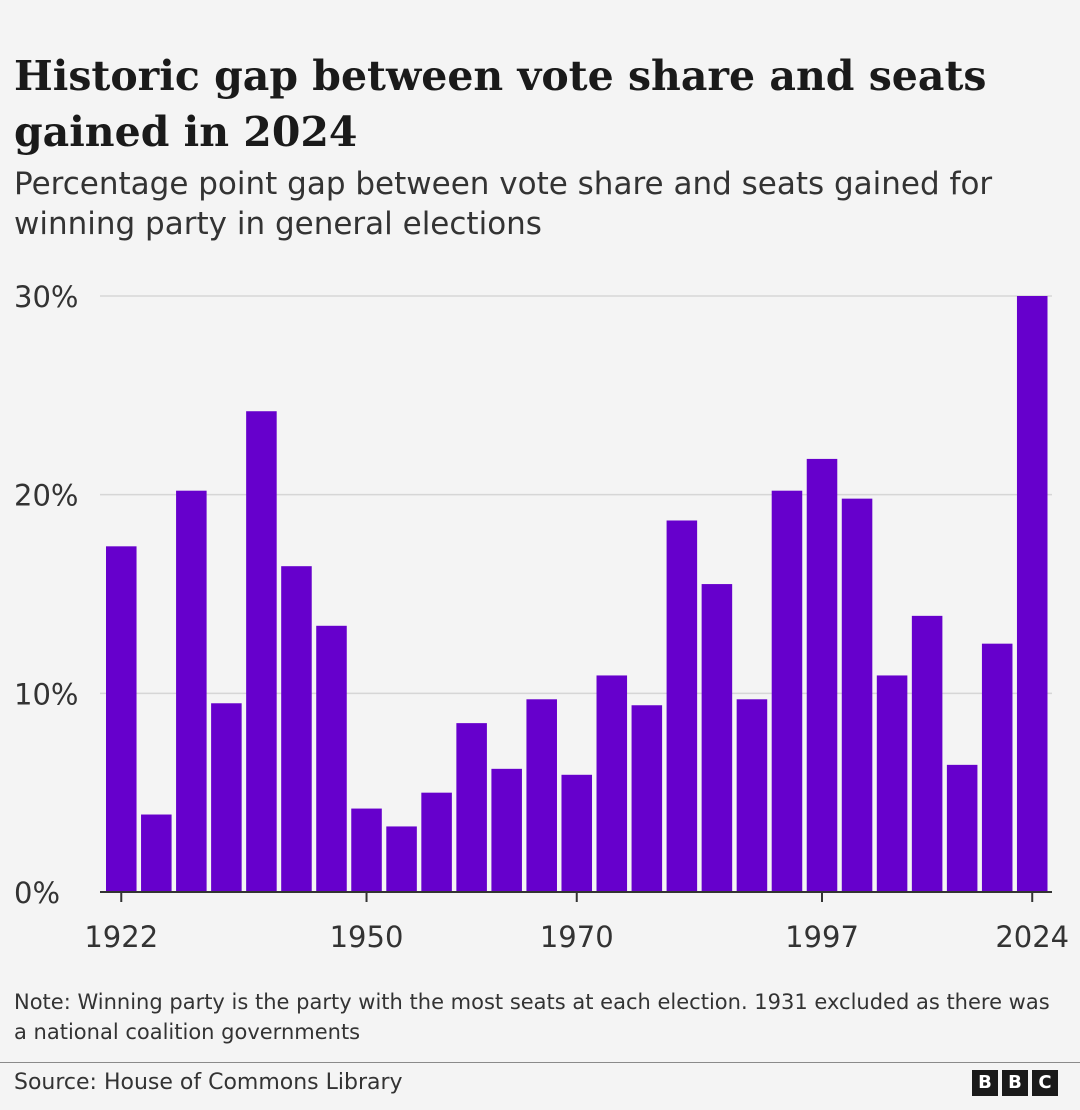 This screenshot has height=1110, width=1080. What do you see at coordinates (577, 937) in the screenshot?
I see `x-tick-label: 1970` at bounding box center [577, 937].